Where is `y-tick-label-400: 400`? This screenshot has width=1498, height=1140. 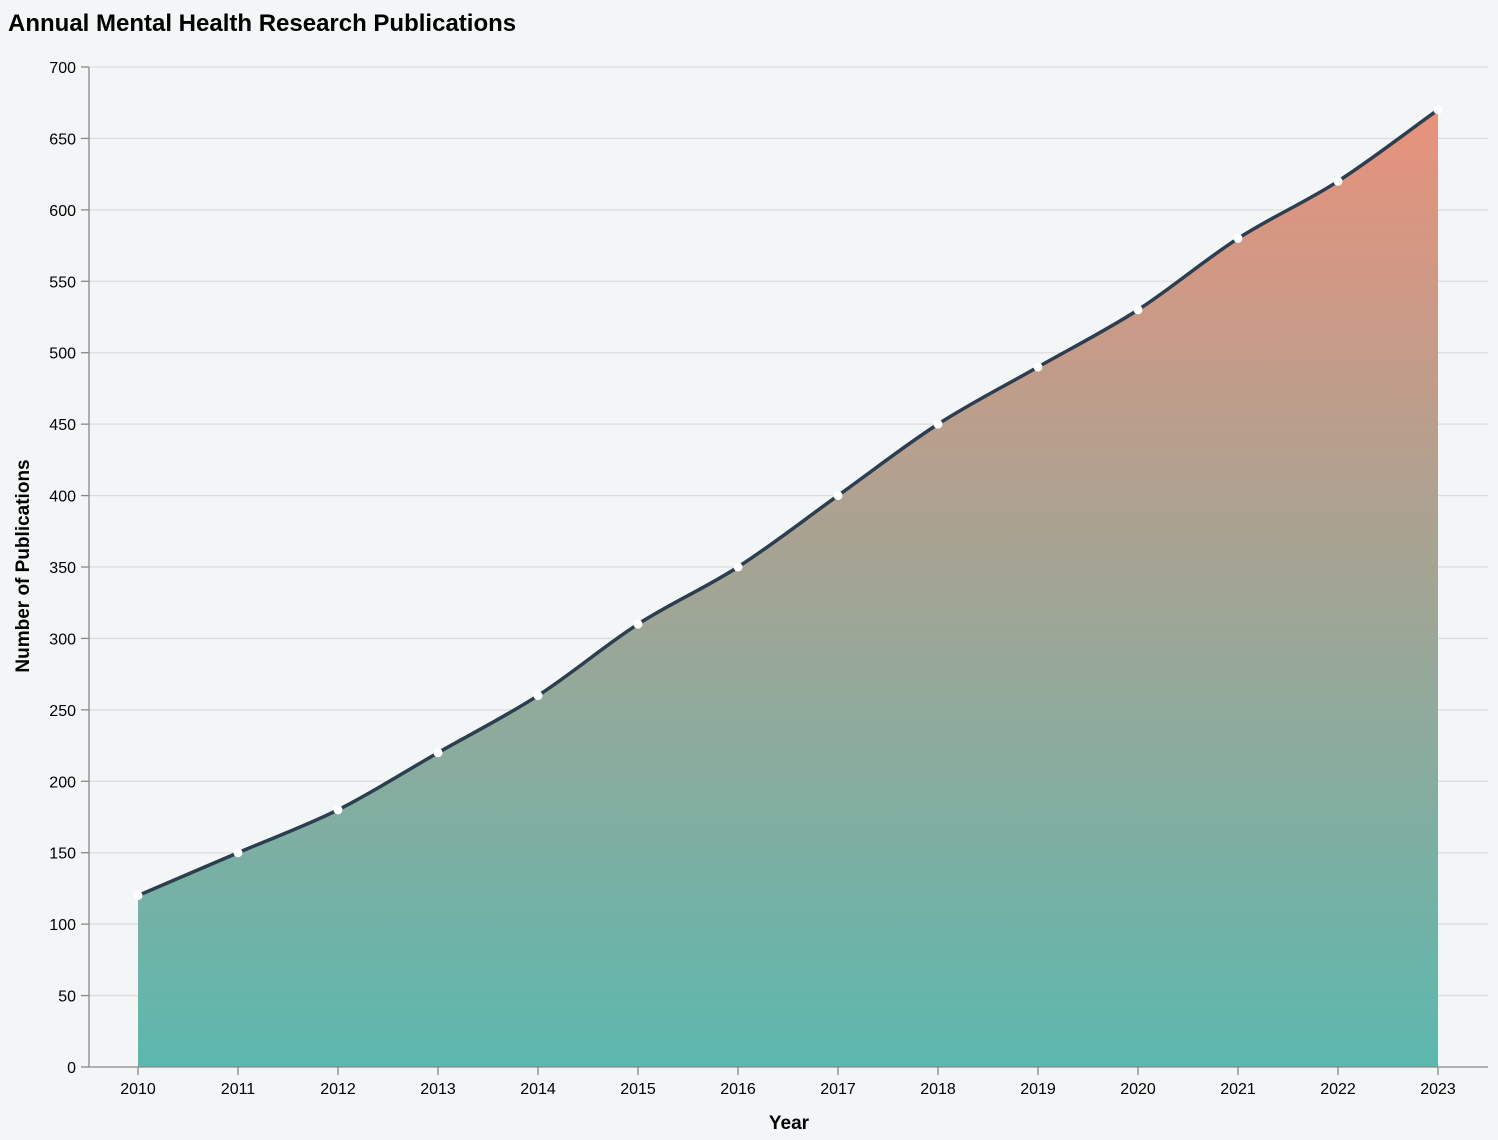 y-tick-label-400: 400 is located at coordinates (62, 497).